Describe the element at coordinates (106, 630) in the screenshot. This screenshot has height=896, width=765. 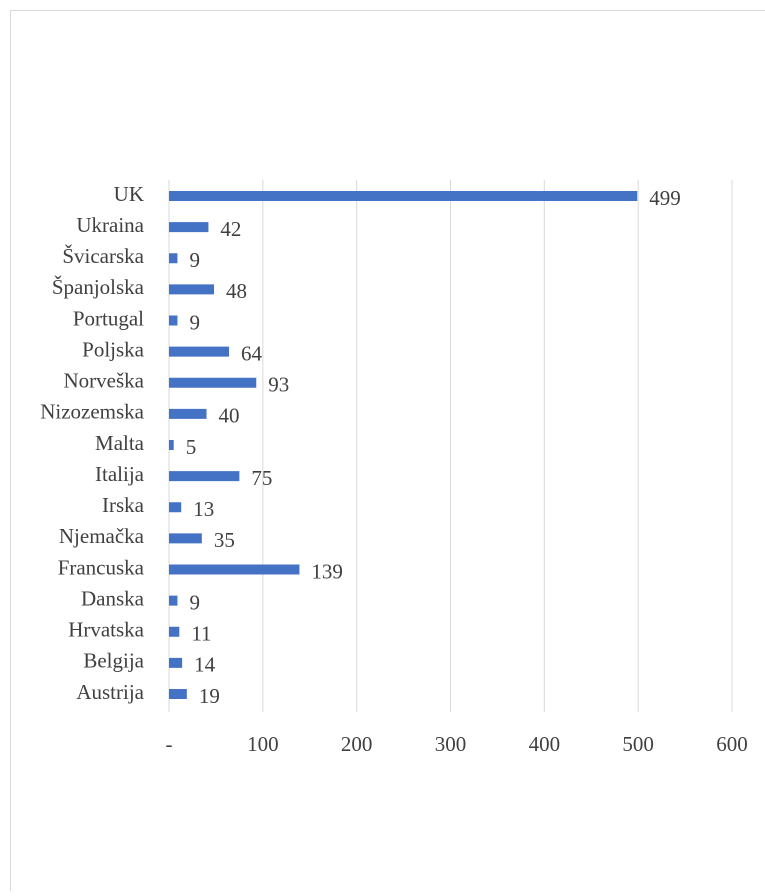
I see `y-tick-label: Hrvatska` at that location.